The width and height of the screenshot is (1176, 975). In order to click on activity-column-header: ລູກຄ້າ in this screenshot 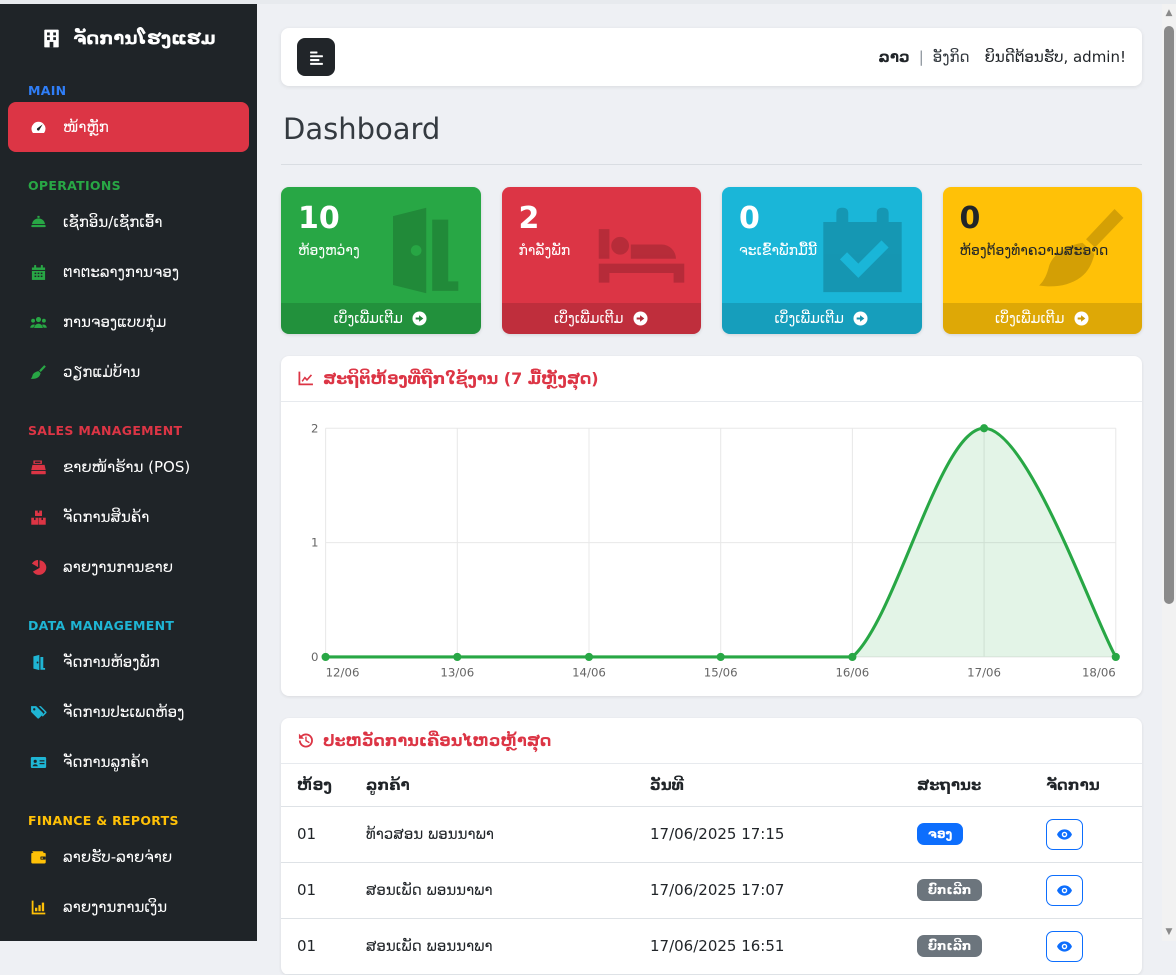, I will do `click(491, 785)`.